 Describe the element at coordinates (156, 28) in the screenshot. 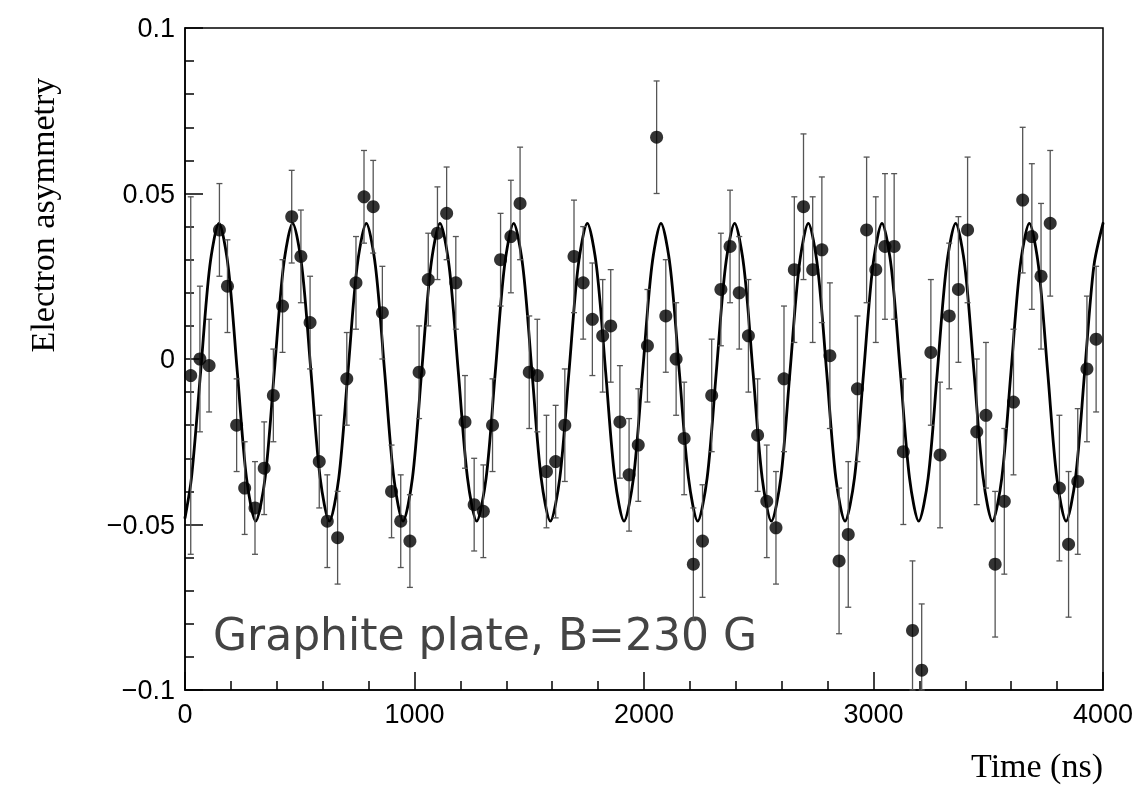

I see `y-tick-label: 0.1` at that location.